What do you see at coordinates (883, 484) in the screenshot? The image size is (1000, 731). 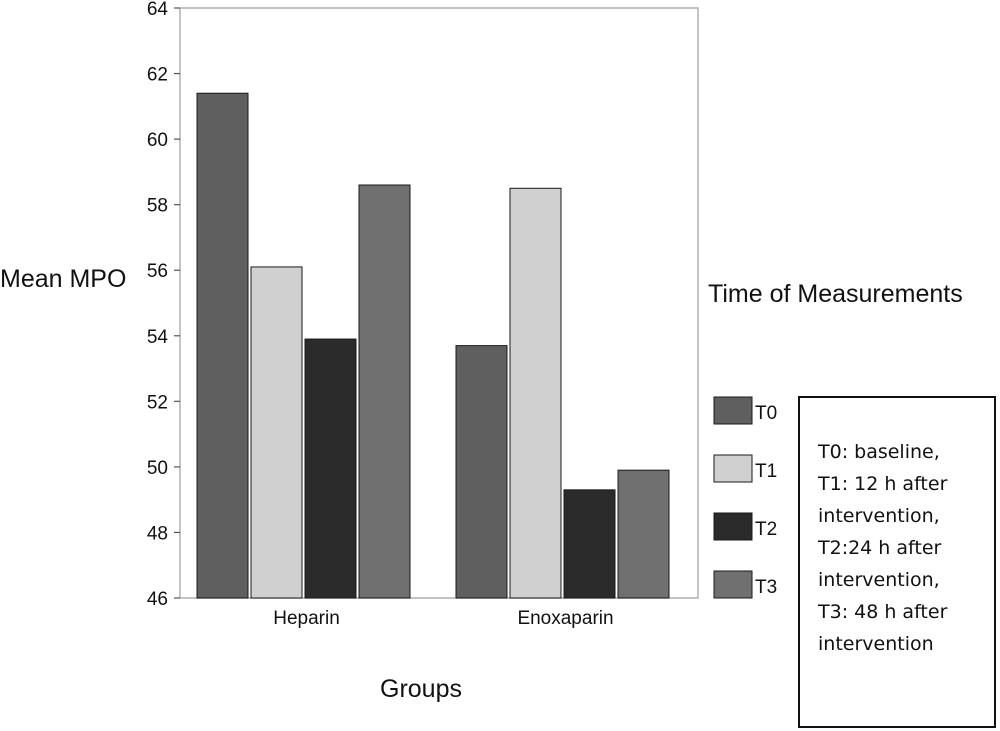 I see `note-line: T1: 12 h after` at bounding box center [883, 484].